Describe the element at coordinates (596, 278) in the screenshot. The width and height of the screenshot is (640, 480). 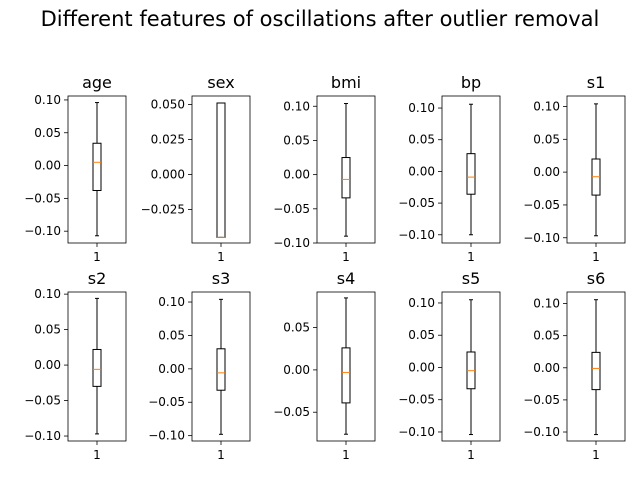
I see `subplot-title: s6` at that location.